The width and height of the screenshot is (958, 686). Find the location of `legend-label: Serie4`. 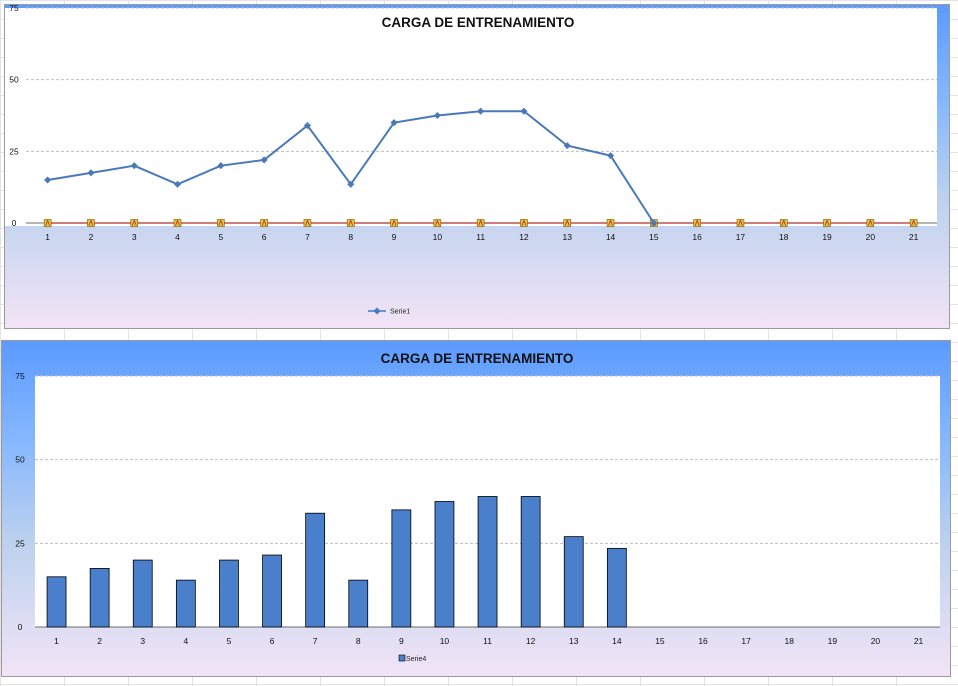

legend-label: Serie4 is located at coordinates (416, 659).